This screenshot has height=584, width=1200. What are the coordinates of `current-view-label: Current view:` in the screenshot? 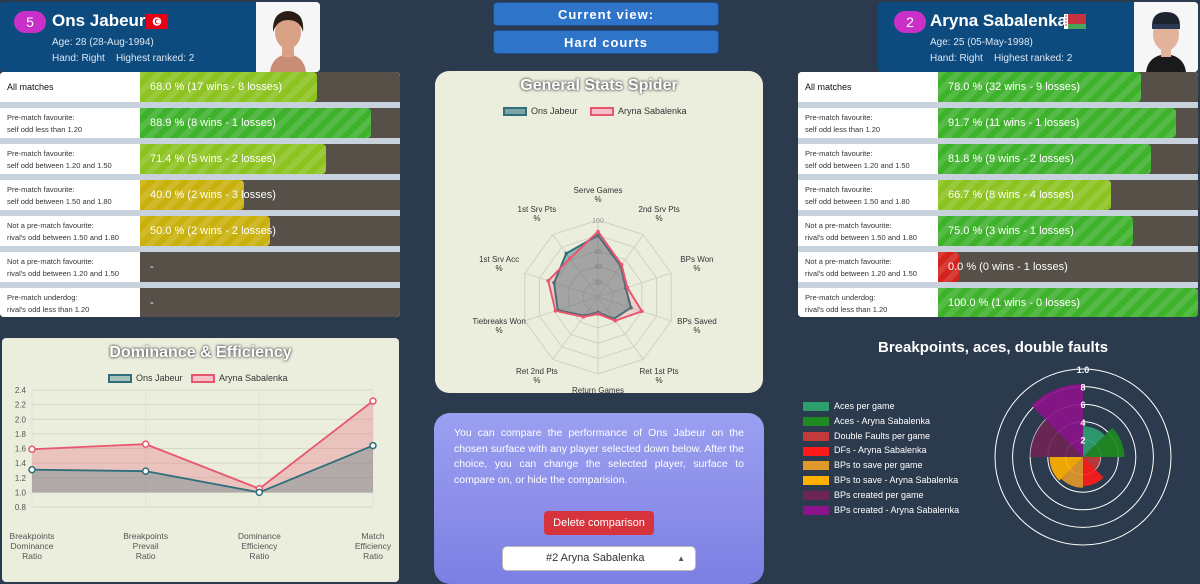 It's located at (606, 14).